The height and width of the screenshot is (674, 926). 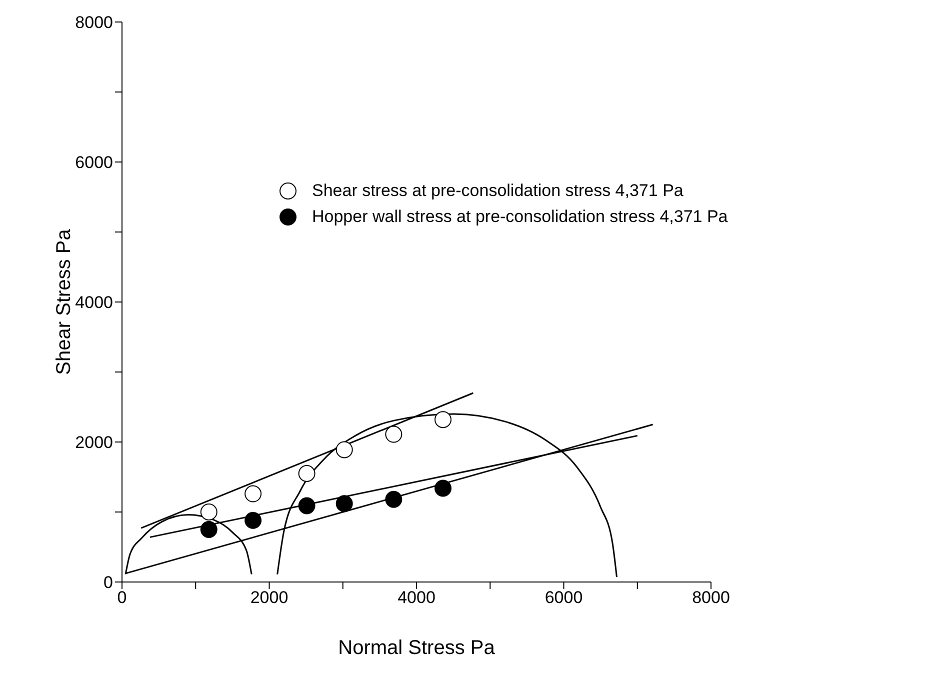 I want to click on y-tick-label: 8000, so click(x=94, y=22).